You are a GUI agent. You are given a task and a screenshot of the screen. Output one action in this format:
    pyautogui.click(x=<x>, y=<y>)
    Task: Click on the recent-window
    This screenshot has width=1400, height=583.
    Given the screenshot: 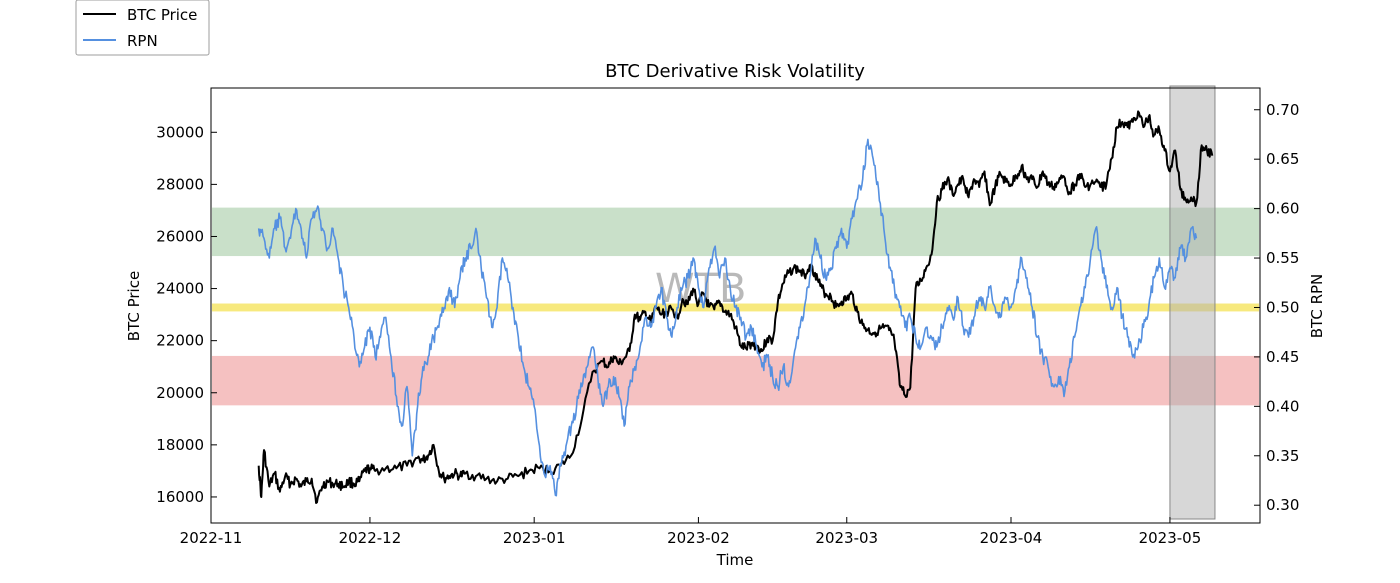 What is the action you would take?
    pyautogui.click(x=1192, y=302)
    